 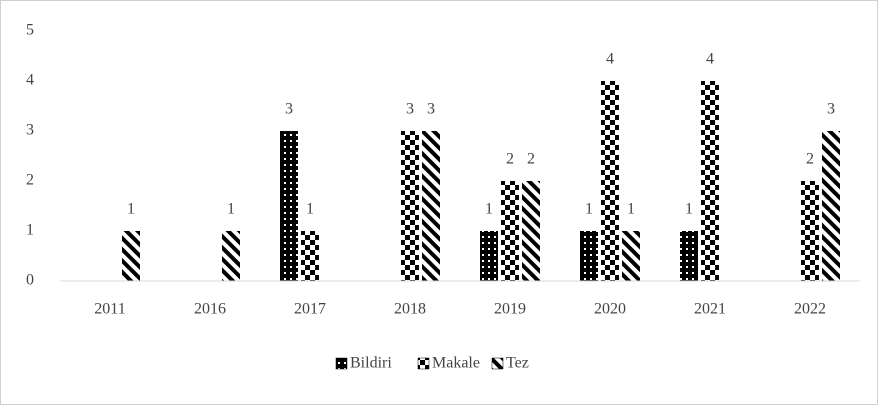 I want to click on x-tick-label: 2011, so click(x=109, y=309).